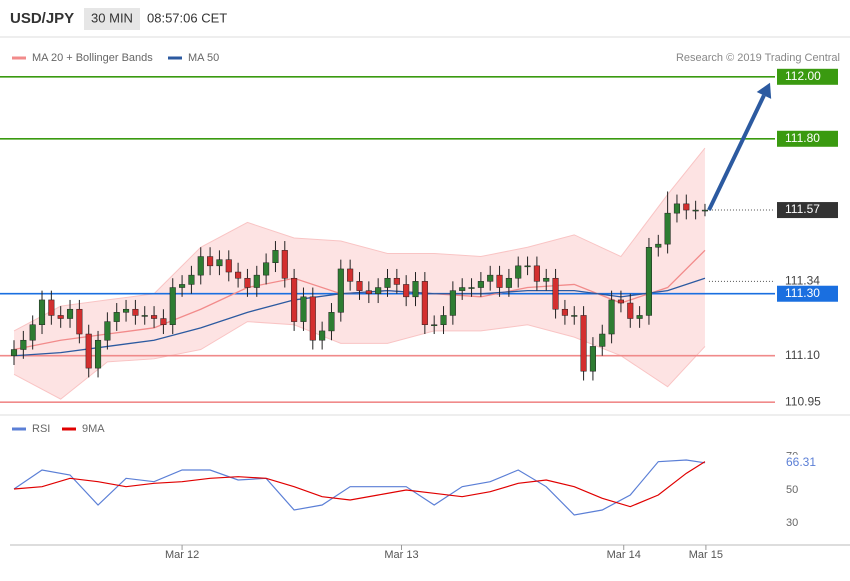 Image resolution: width=850 pixels, height=581 pixels. I want to click on source: Research © 2019 Trading Central, so click(758, 58).